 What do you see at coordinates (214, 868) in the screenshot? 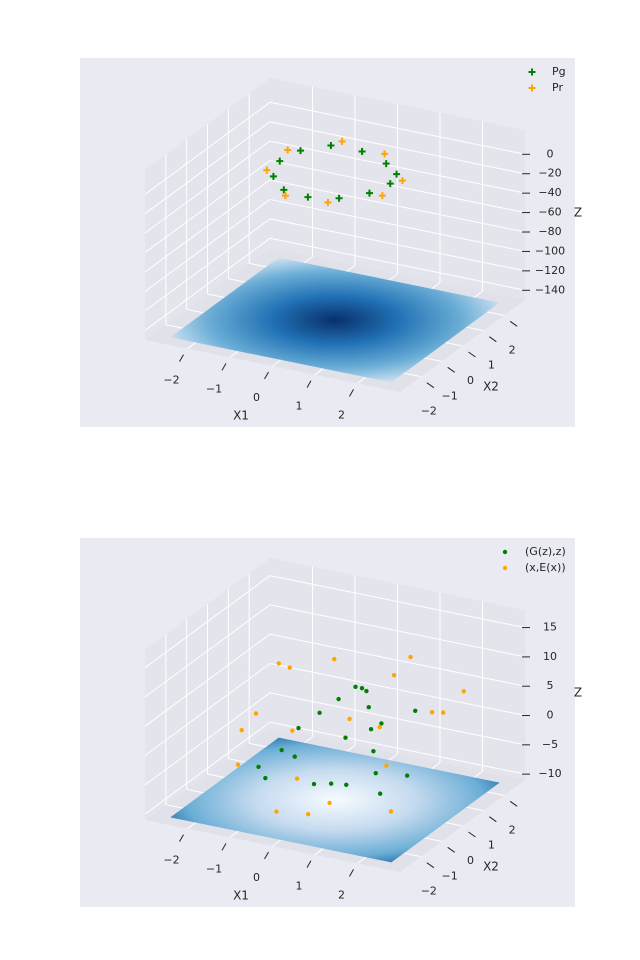
I see `x-tick-label: −1` at bounding box center [214, 868].